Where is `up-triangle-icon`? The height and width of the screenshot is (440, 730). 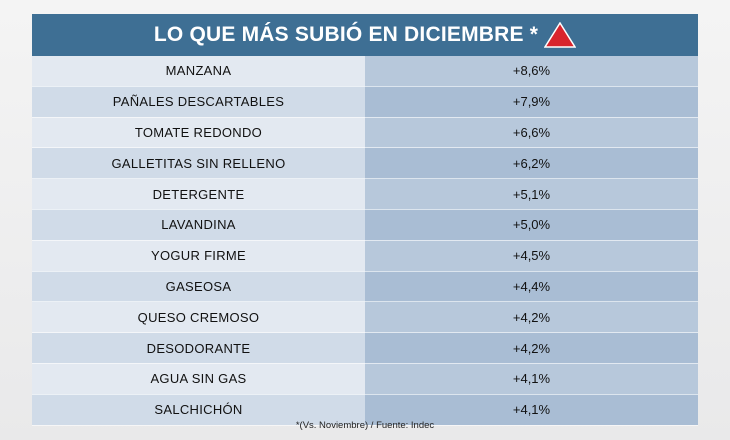 up-triangle-icon is located at coordinates (560, 35).